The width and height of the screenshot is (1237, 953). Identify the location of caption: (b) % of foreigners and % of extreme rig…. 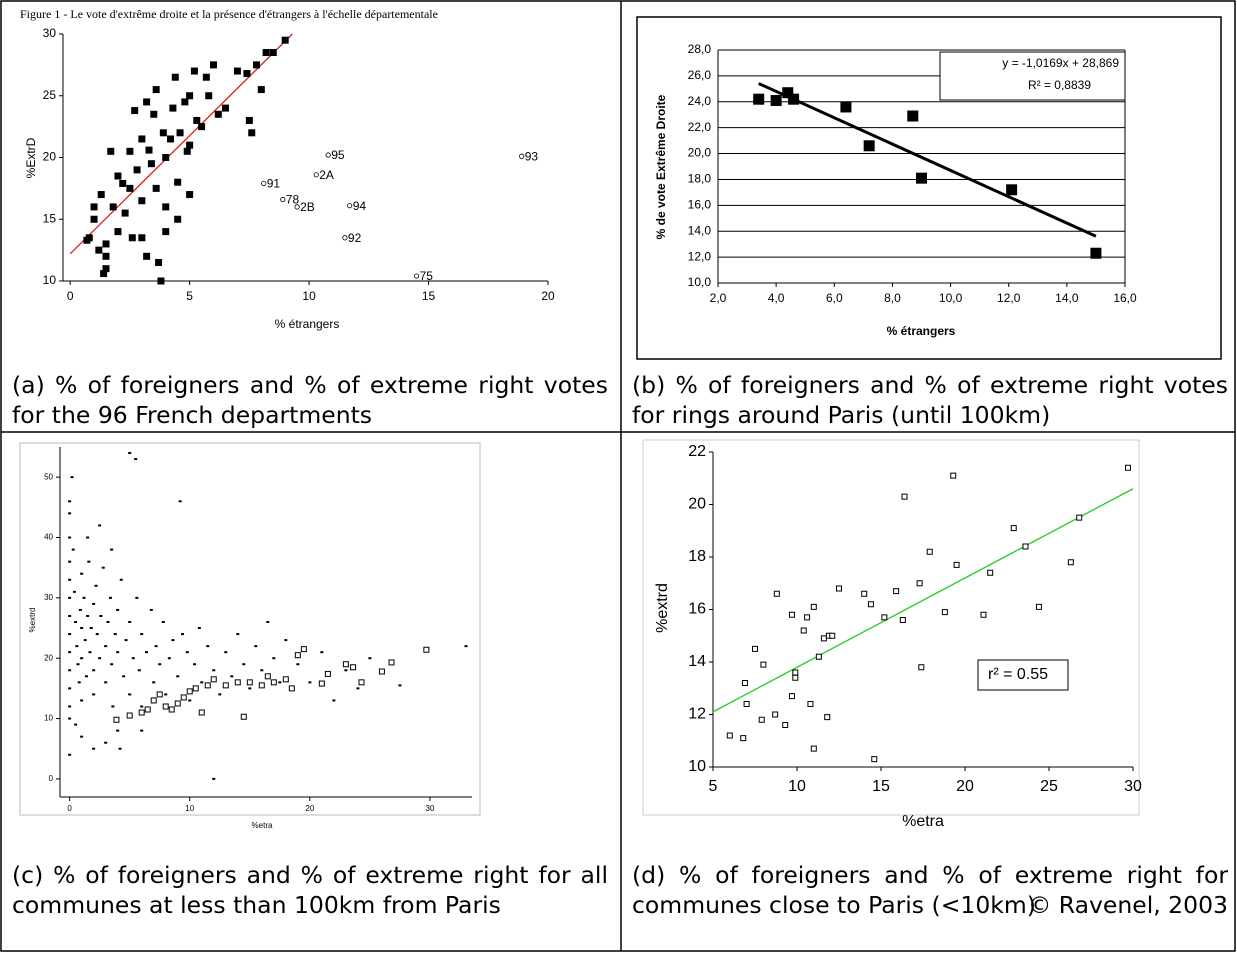
(930, 400).